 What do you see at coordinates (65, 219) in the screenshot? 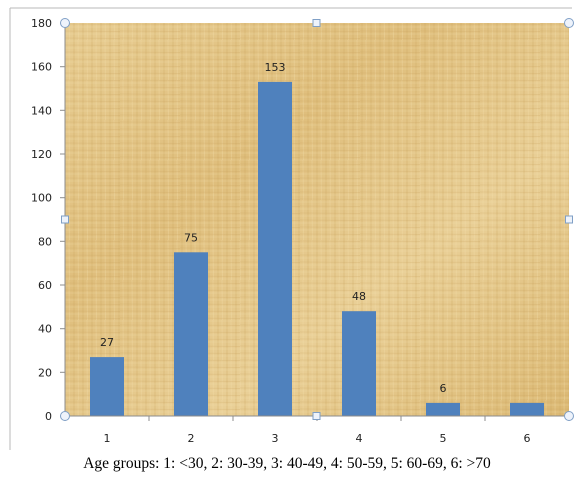
I see `resize-handle-middle-left` at bounding box center [65, 219].